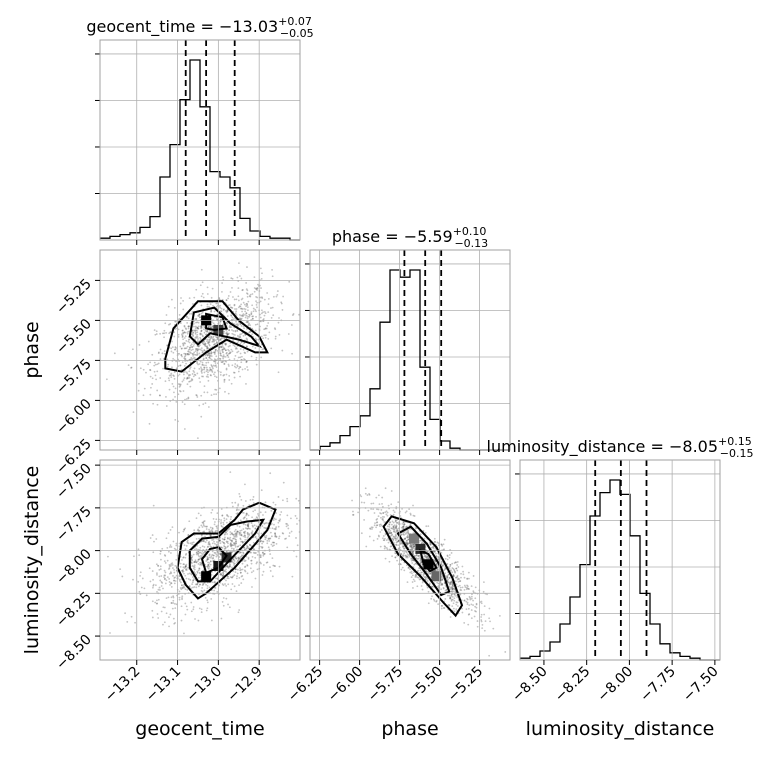 This screenshot has height=760, width=760. Describe the element at coordinates (620, 548) in the screenshot. I see `hist-panel-luminosity_distance: luminosity_distance = −8.05+0.15 −0.15` at that location.